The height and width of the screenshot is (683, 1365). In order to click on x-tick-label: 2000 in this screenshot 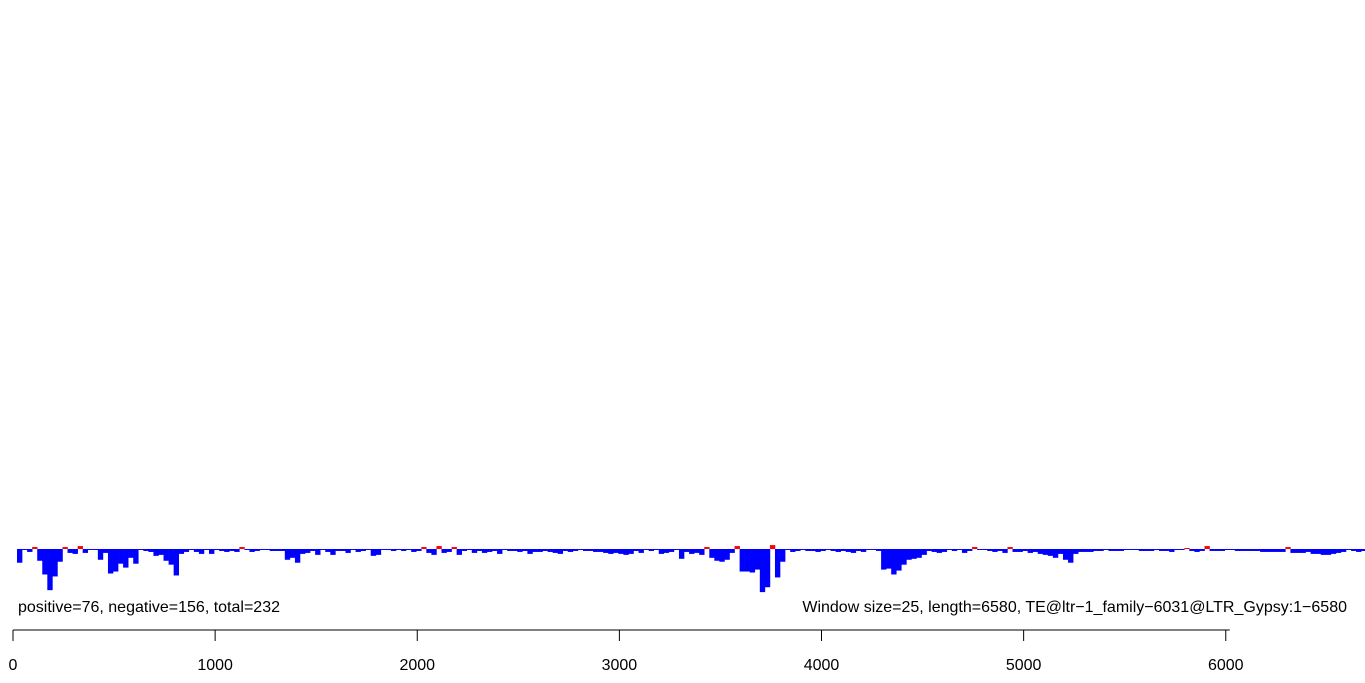, I will do `click(417, 665)`.